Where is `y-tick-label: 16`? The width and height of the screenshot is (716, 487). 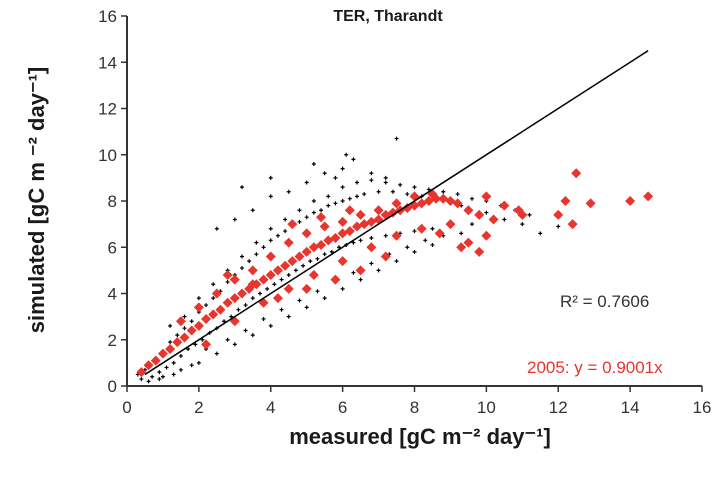
y-tick-label: 16 is located at coordinates (107, 16).